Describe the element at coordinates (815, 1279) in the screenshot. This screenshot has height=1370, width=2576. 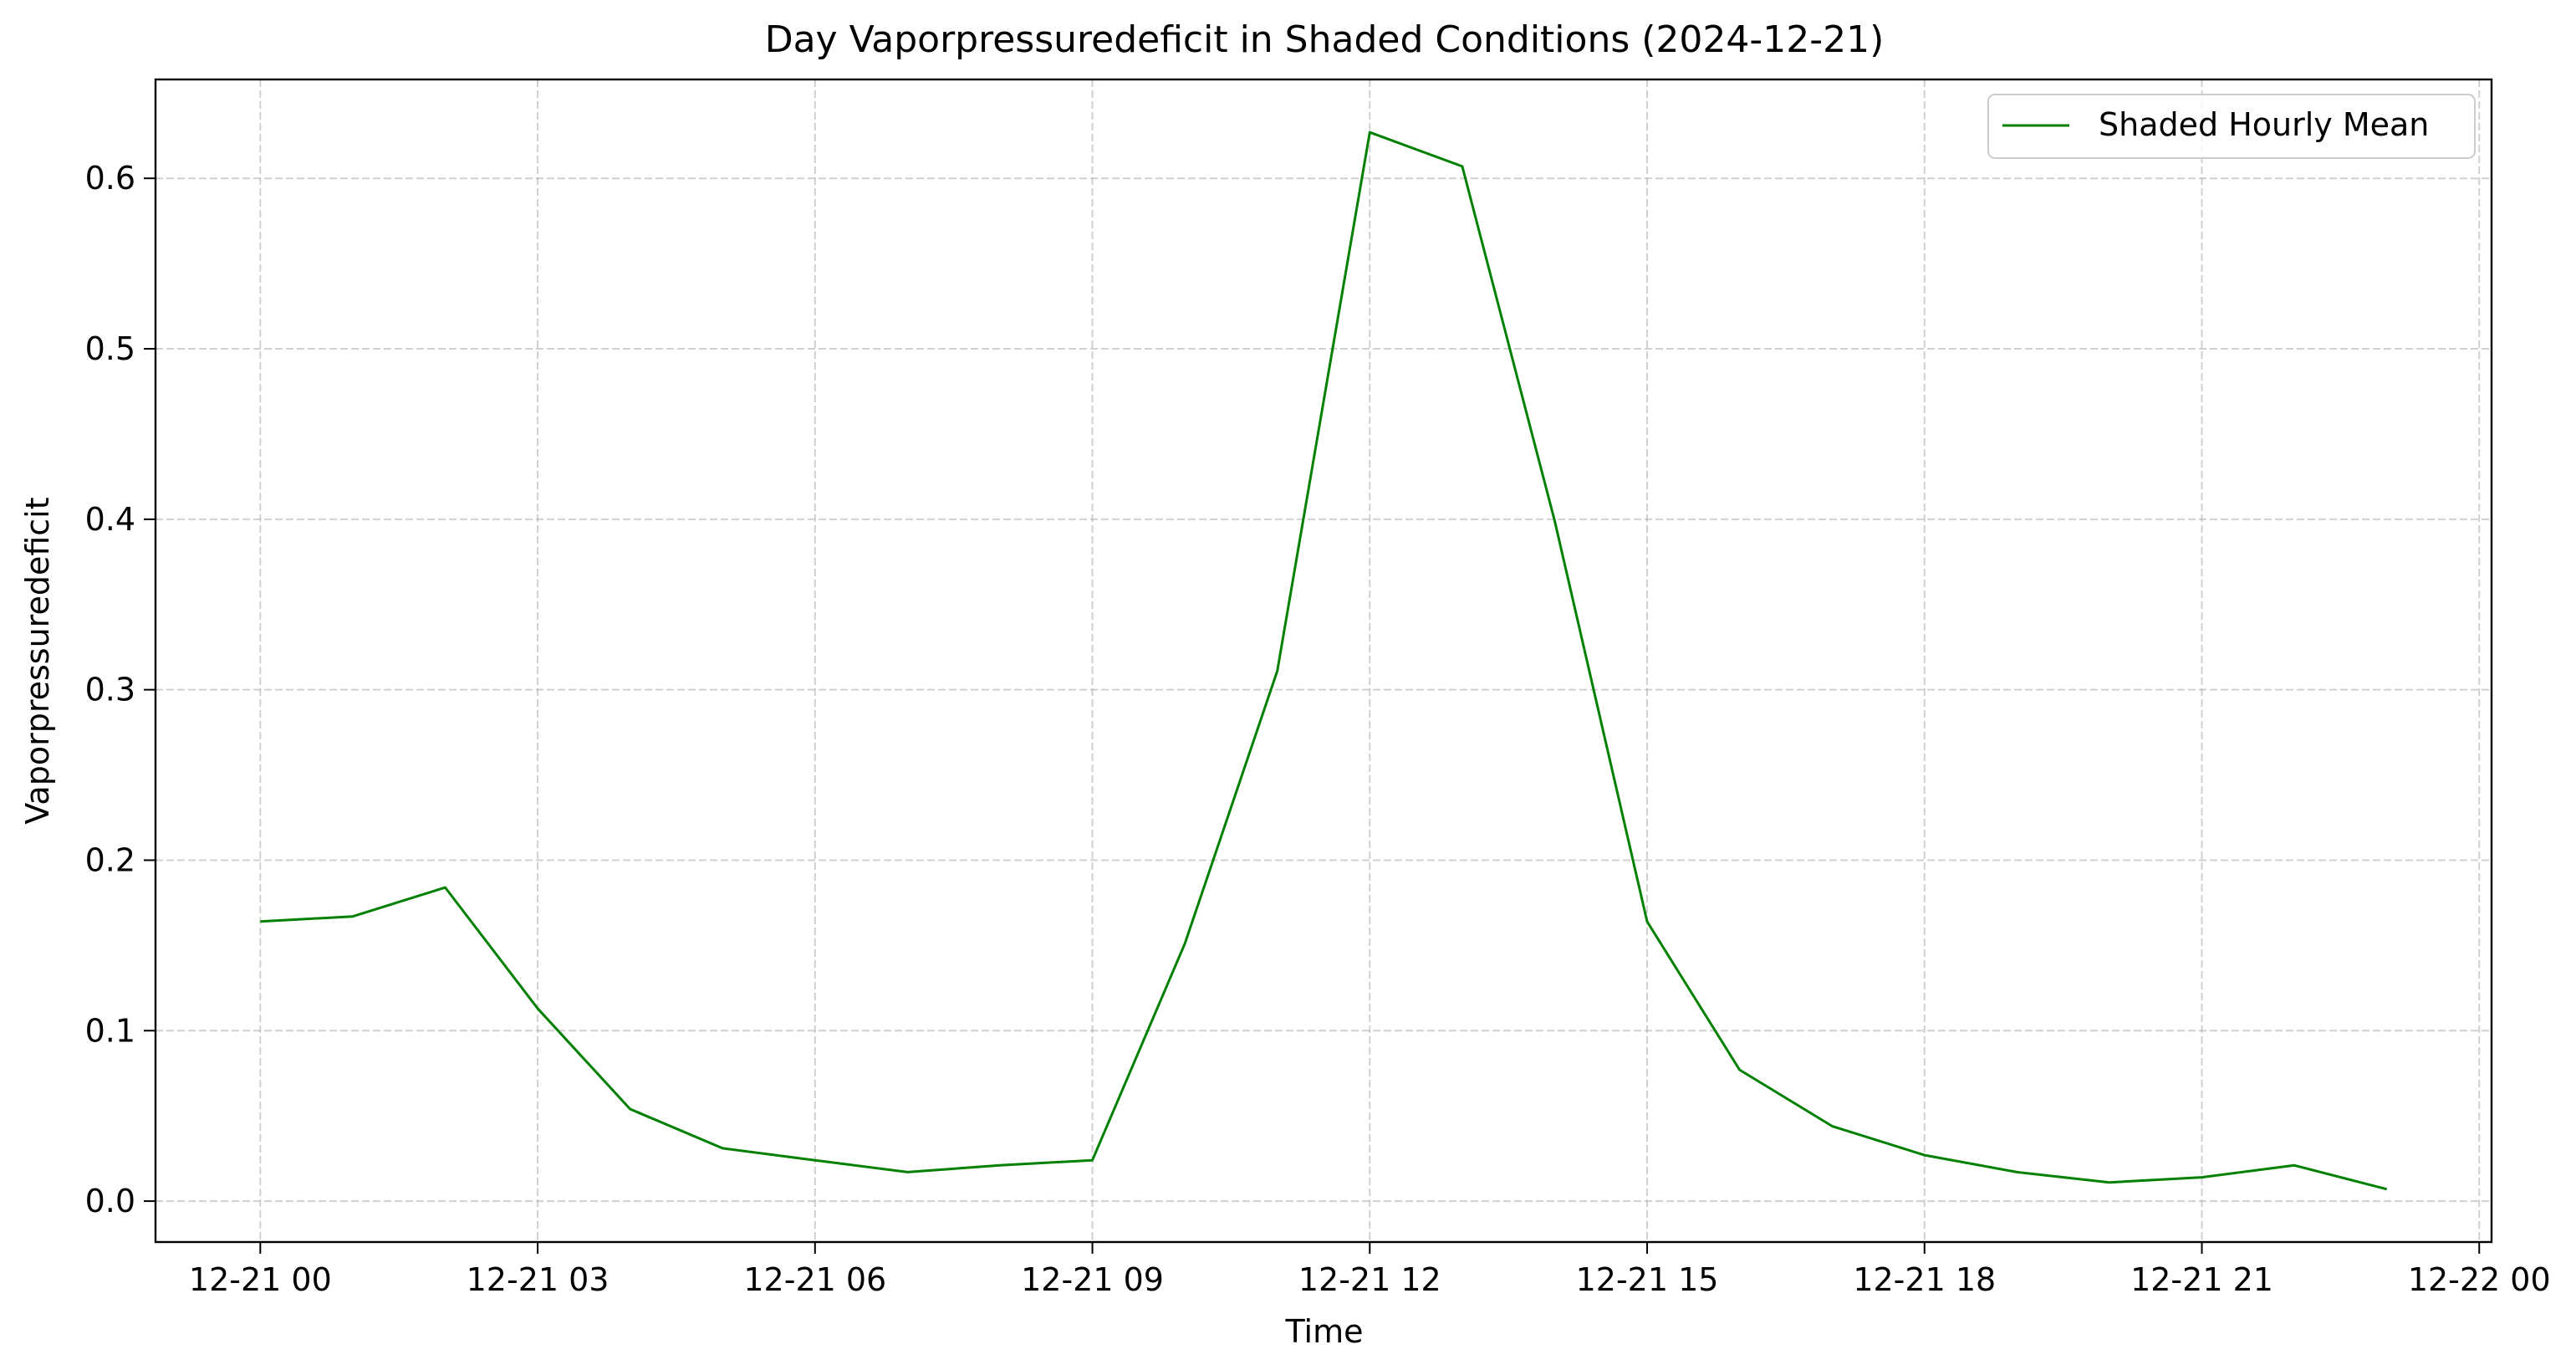
I see `x-tick-label: 12-21 06` at that location.